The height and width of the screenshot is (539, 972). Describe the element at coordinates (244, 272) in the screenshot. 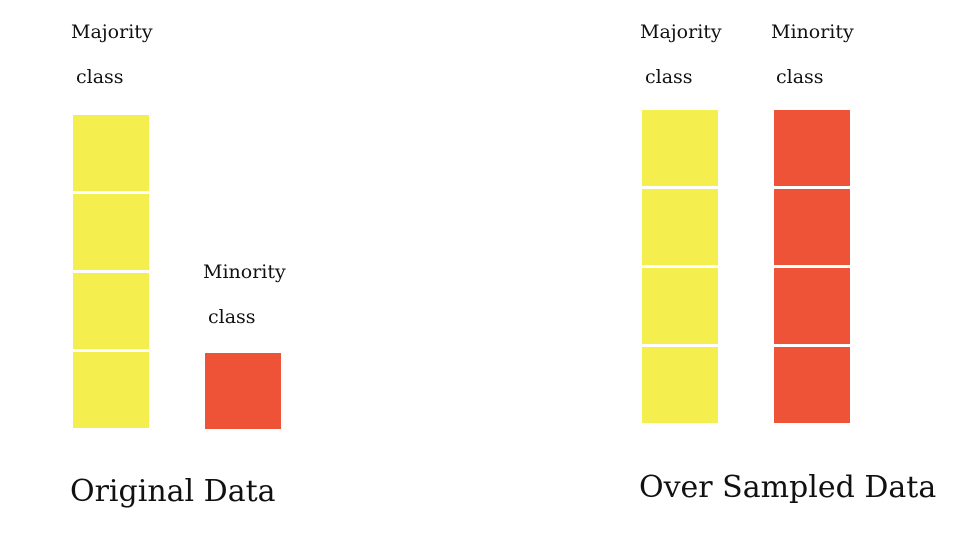

I see `original-minority-label-line1: Minority` at that location.